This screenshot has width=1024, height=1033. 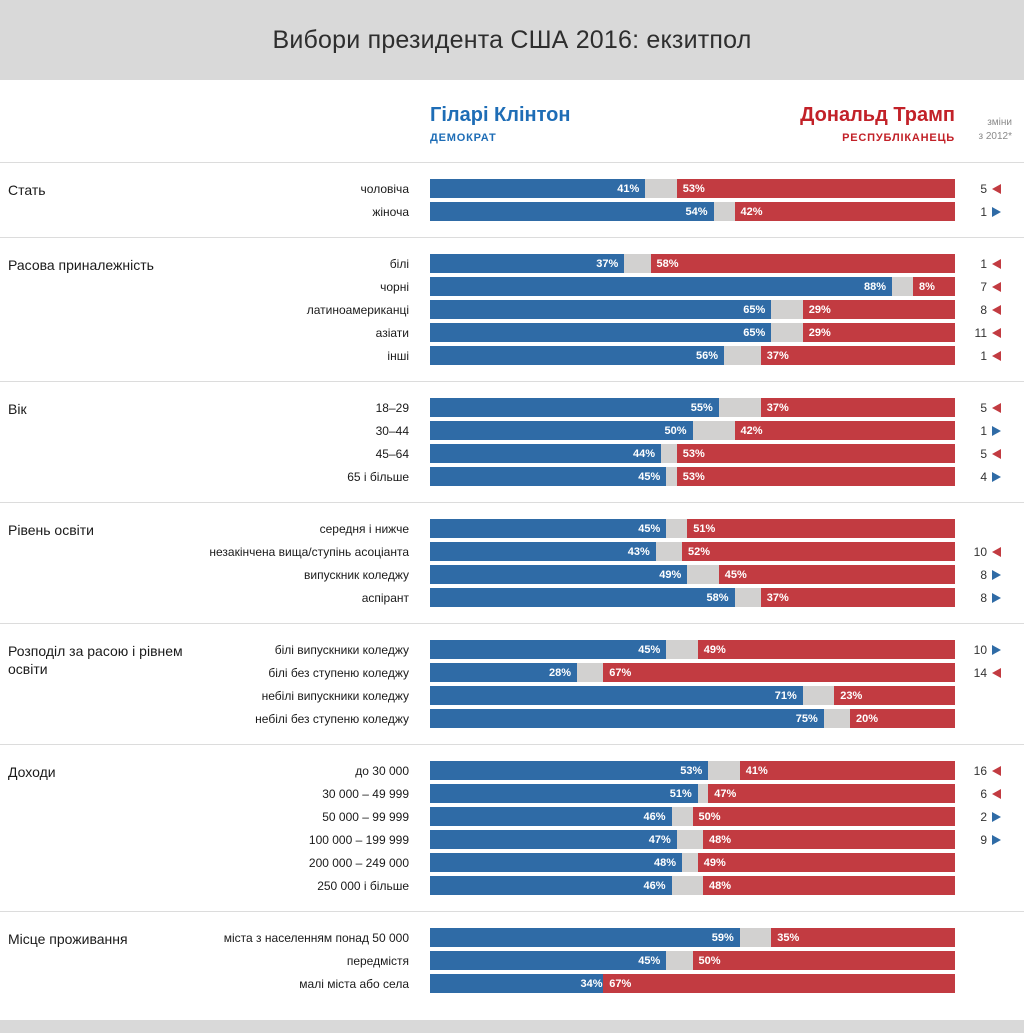 What do you see at coordinates (709, 816) in the screenshot?
I see `trump-percent: 50%` at bounding box center [709, 816].